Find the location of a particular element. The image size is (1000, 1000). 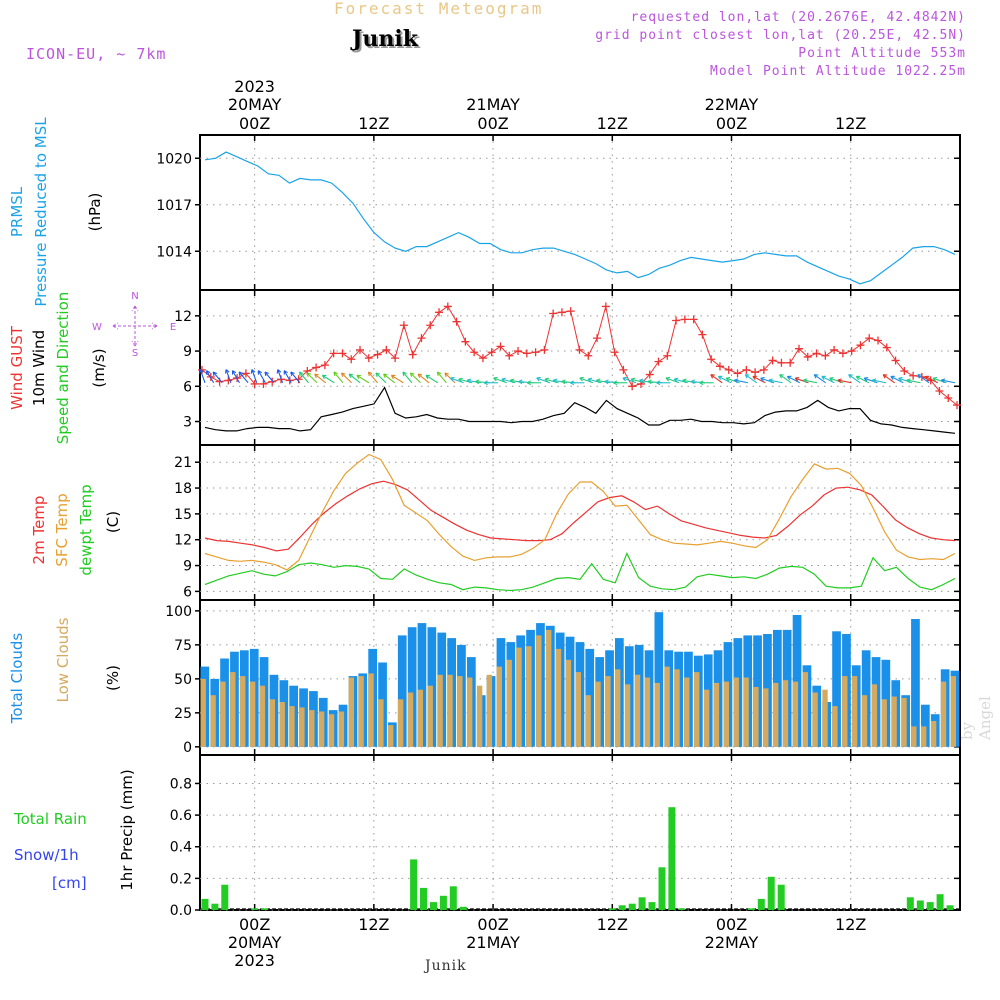

bottom-hour-label-5: 12Z is located at coordinates (850, 924).